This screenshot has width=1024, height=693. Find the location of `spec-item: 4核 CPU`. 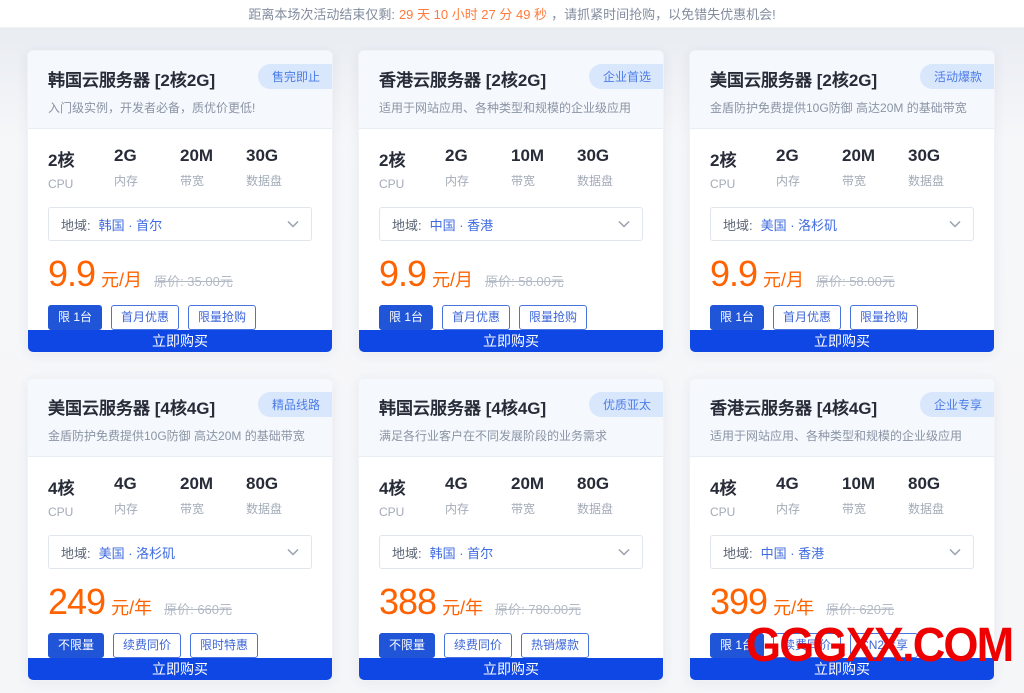

spec-item: 4核 CPU is located at coordinates (412, 496).